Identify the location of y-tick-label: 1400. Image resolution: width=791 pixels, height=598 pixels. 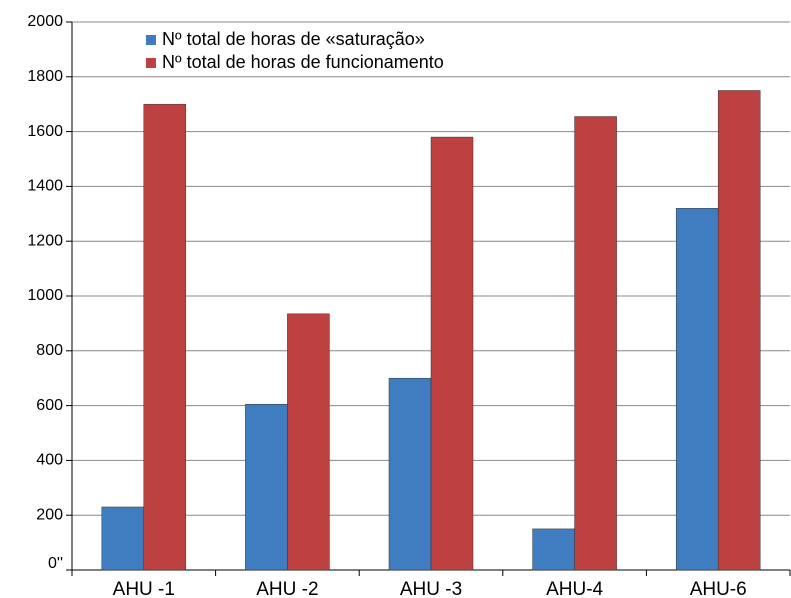
(45, 186).